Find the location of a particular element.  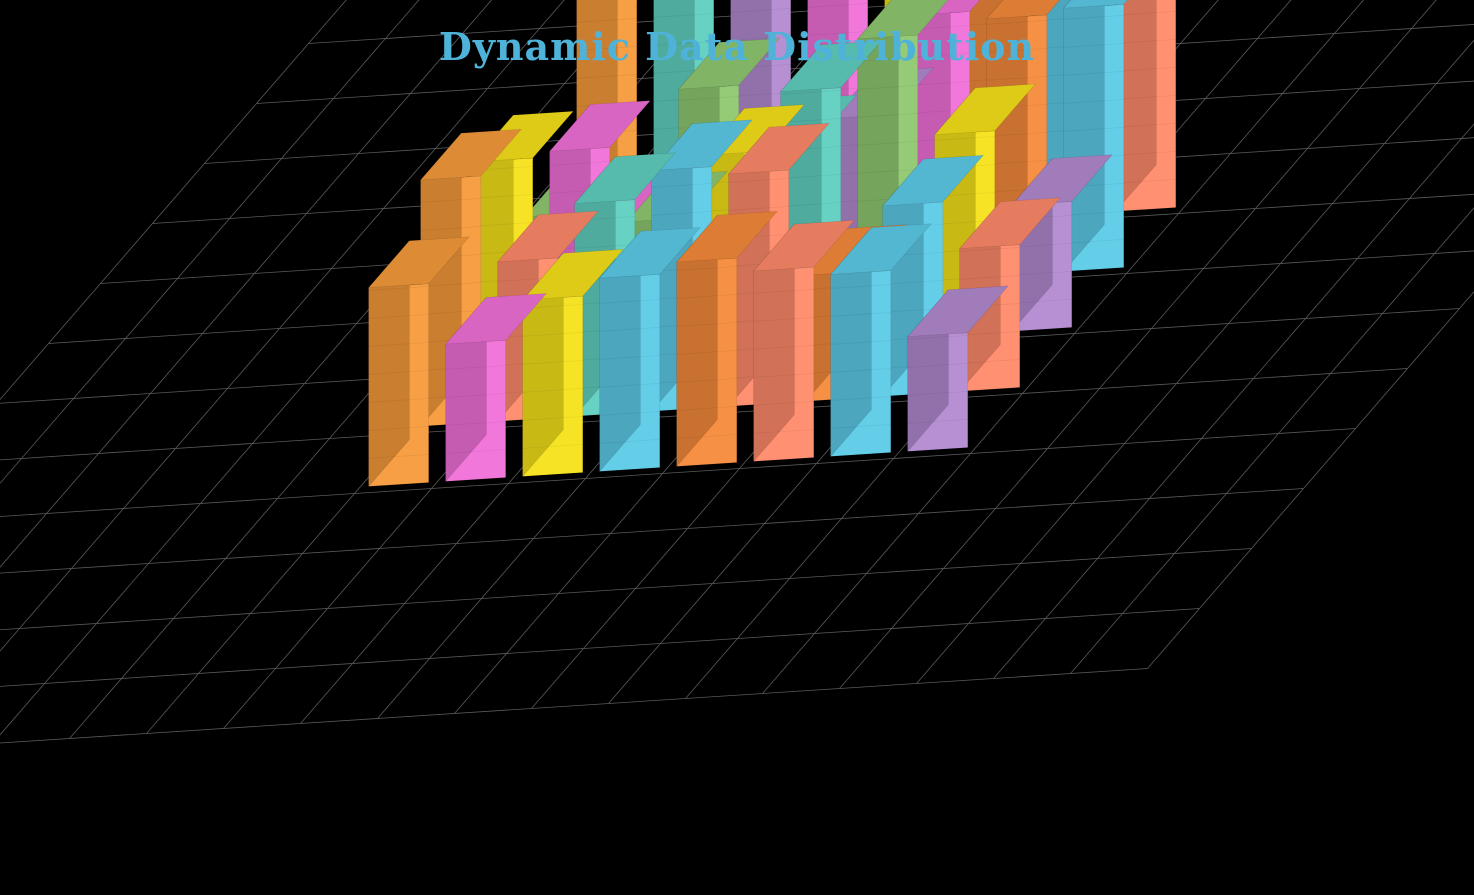

bar-r4-c1 is located at coordinates (496, 388).